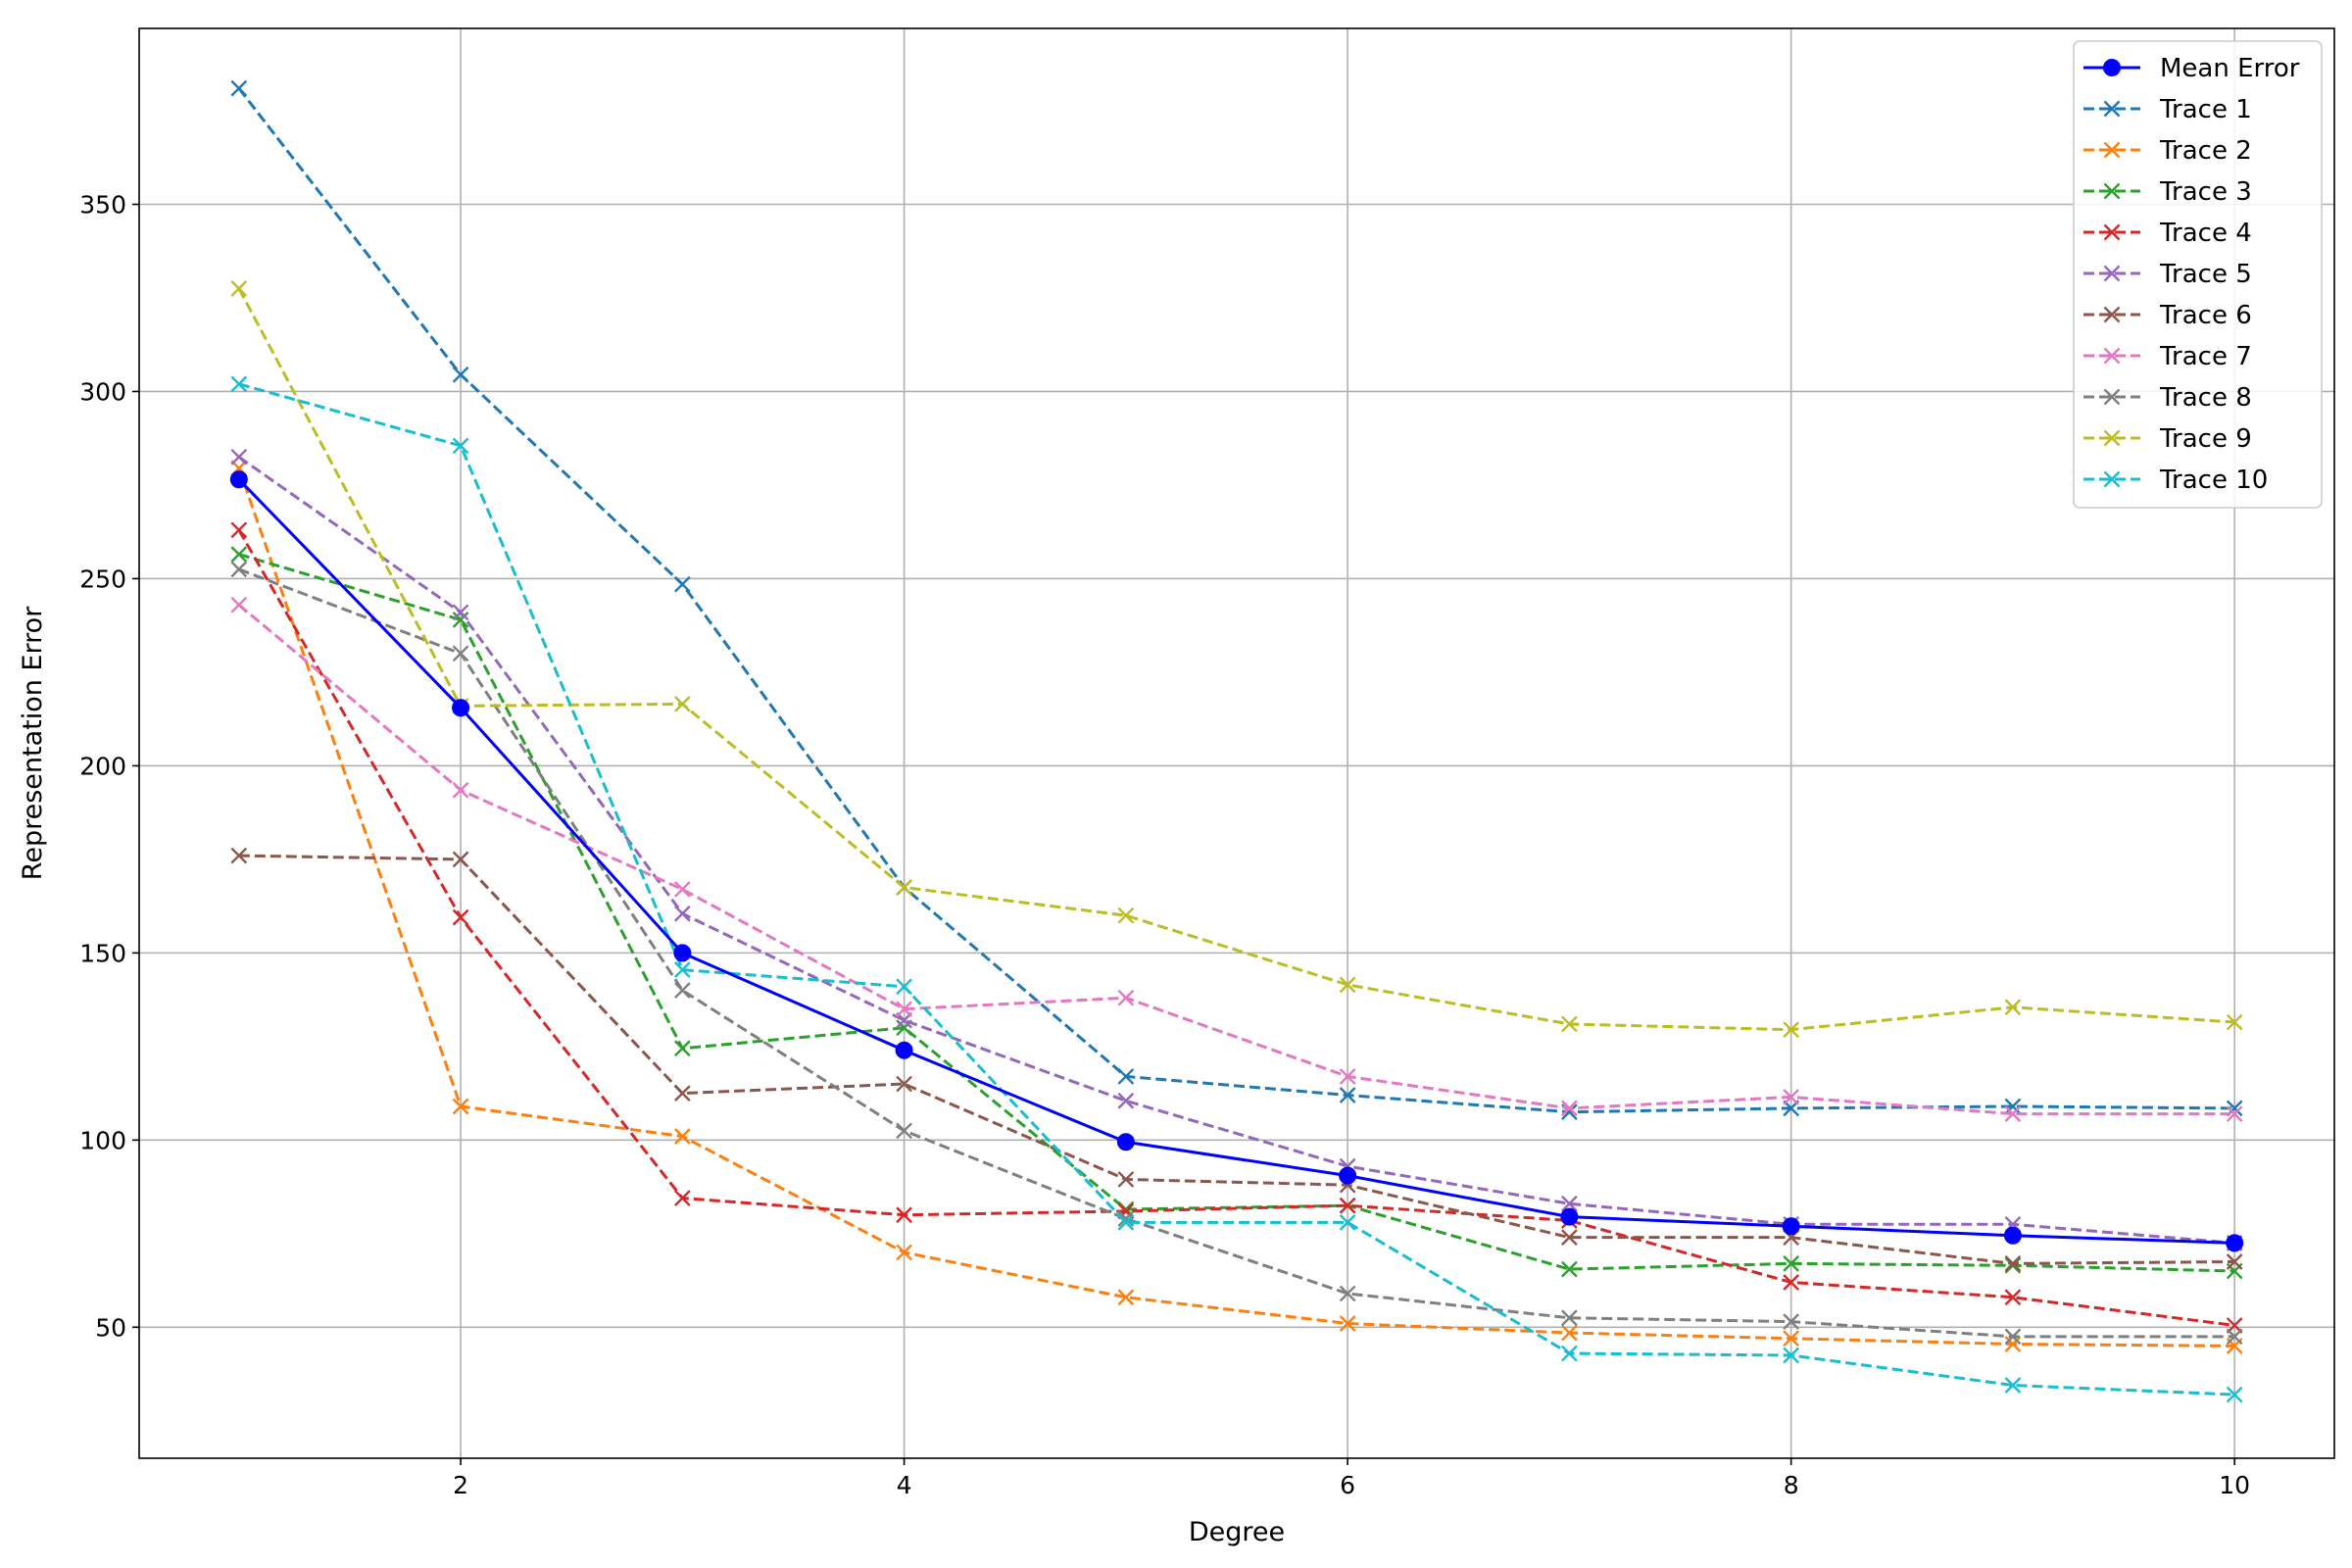 Image resolution: width=2352 pixels, height=1568 pixels. What do you see at coordinates (33, 743) in the screenshot?
I see `y-axis-label: Representation Error` at bounding box center [33, 743].